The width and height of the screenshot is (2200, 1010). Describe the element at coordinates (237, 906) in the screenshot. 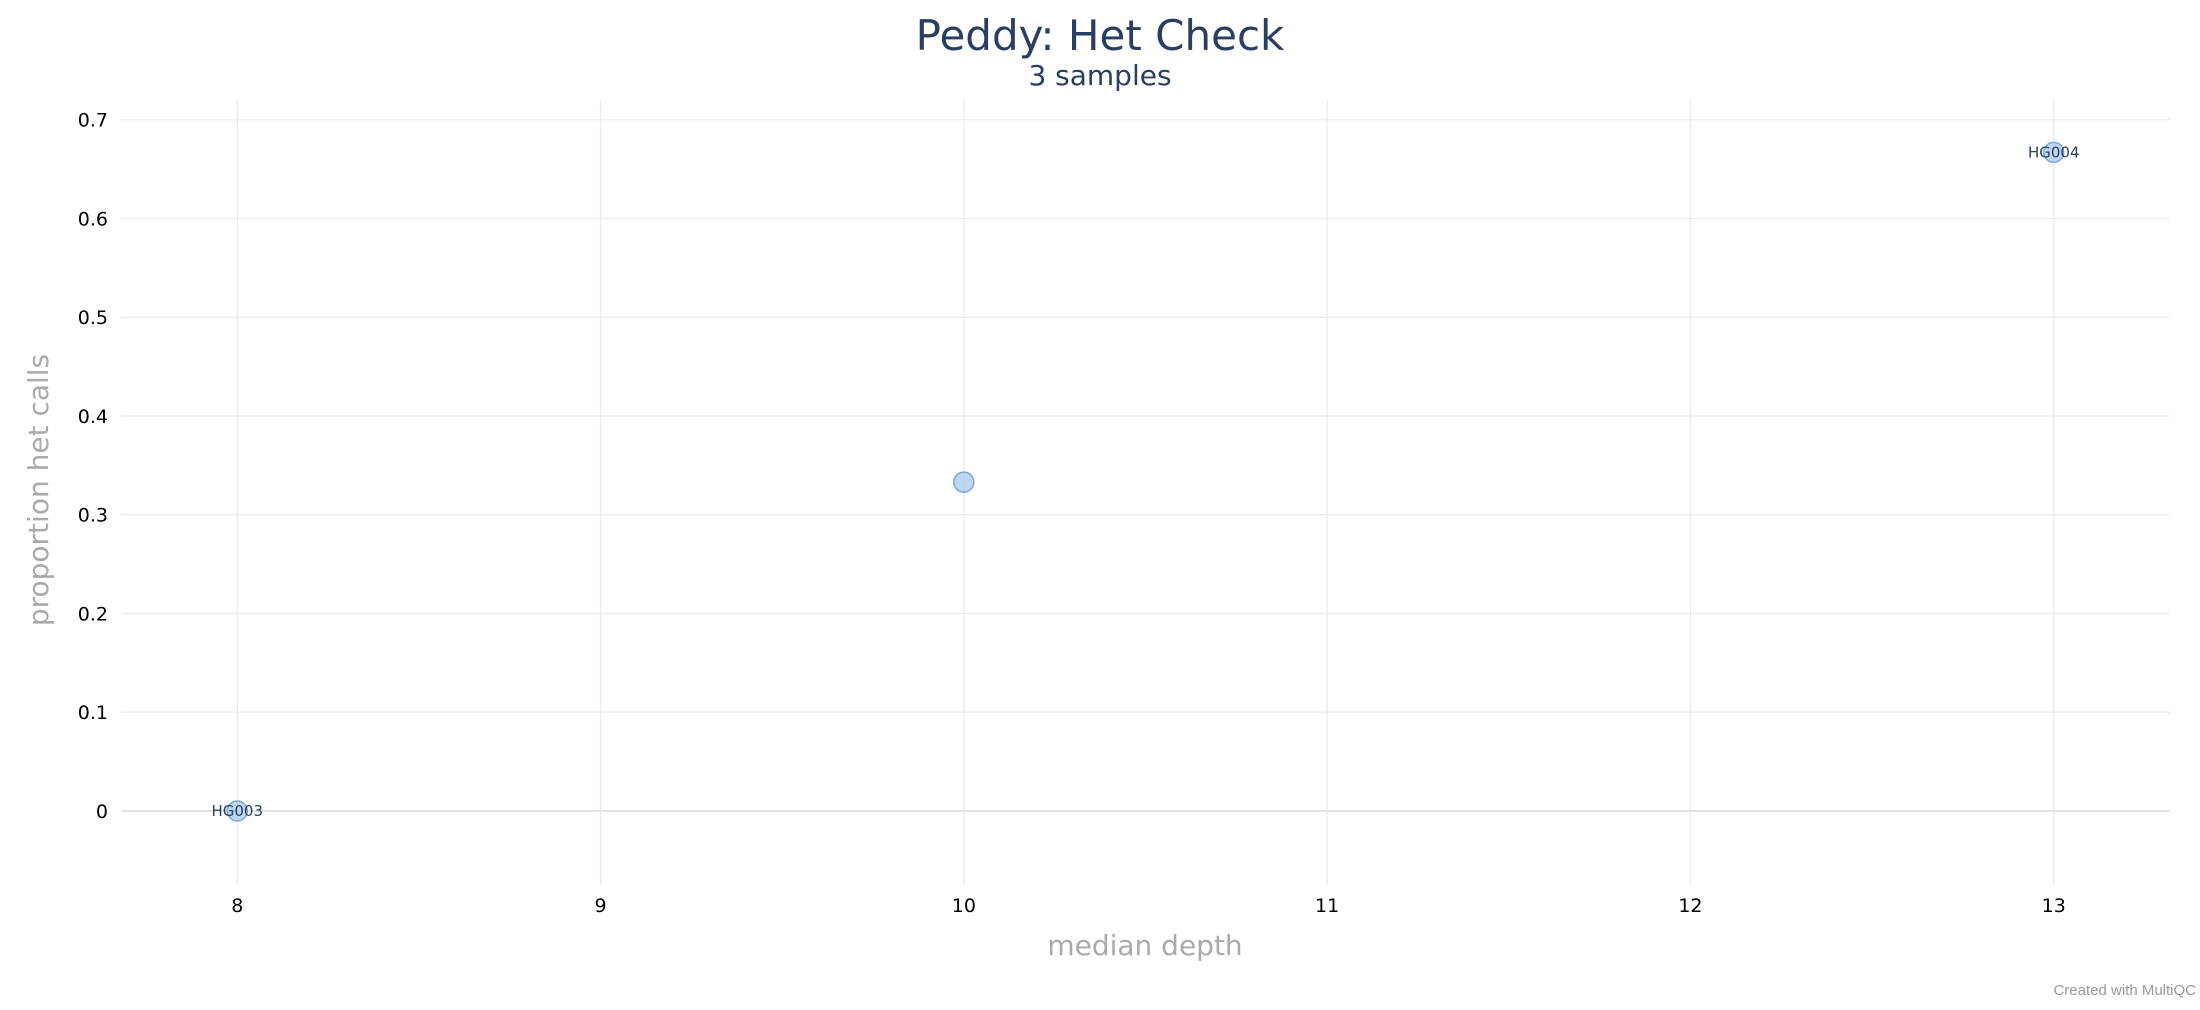

I see `x-tick-label: 8` at that location.